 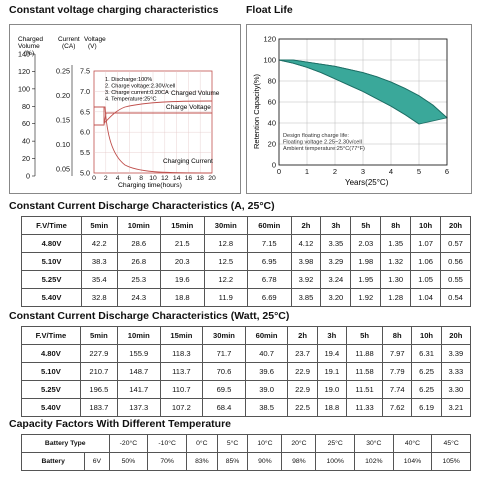 I want to click on current-header-cell: 8h, so click(x=396, y=225).